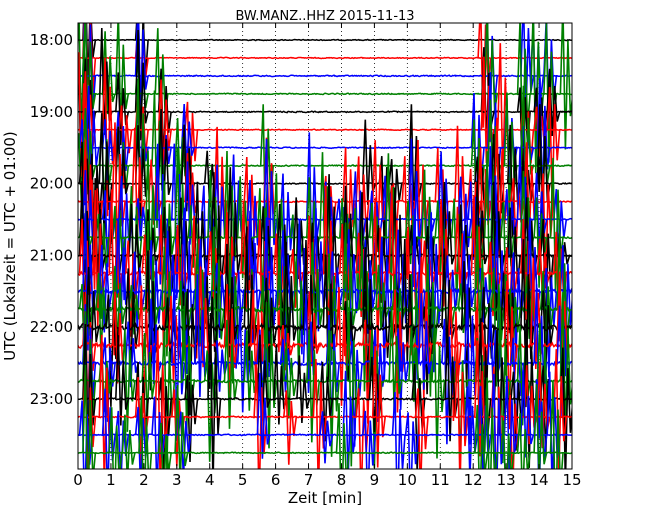  I want to click on x-tick-label: 3, so click(177, 480).